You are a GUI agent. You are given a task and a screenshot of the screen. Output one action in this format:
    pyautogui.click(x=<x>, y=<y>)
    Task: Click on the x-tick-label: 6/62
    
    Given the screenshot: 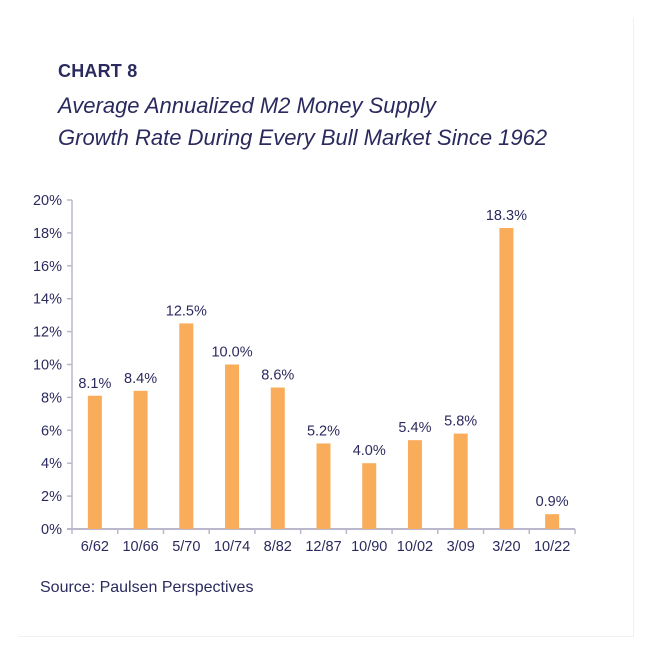 What is the action you would take?
    pyautogui.click(x=95, y=547)
    